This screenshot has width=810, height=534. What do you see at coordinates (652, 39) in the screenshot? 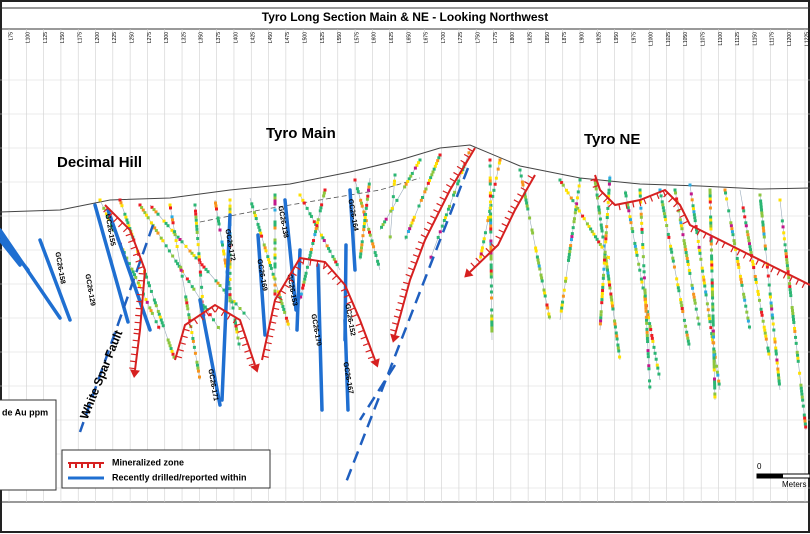
I see `section-label: L1000` at bounding box center [652, 39].